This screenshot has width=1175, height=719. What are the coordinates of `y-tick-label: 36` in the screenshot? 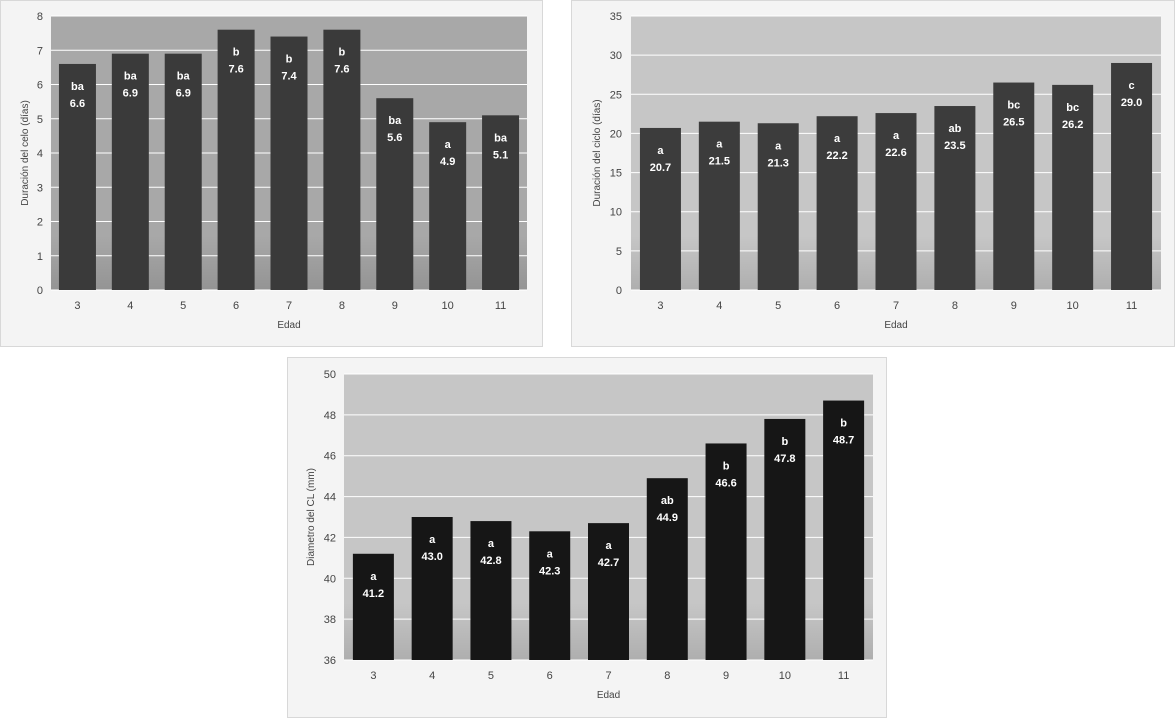 It's located at (330, 661).